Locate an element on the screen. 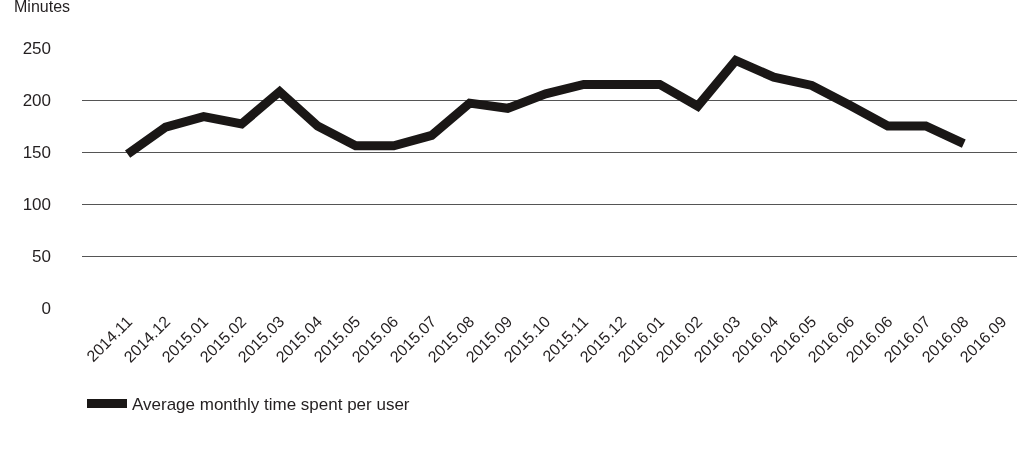 The image size is (1027, 458). y-tick-label: 0 is located at coordinates (46, 308).